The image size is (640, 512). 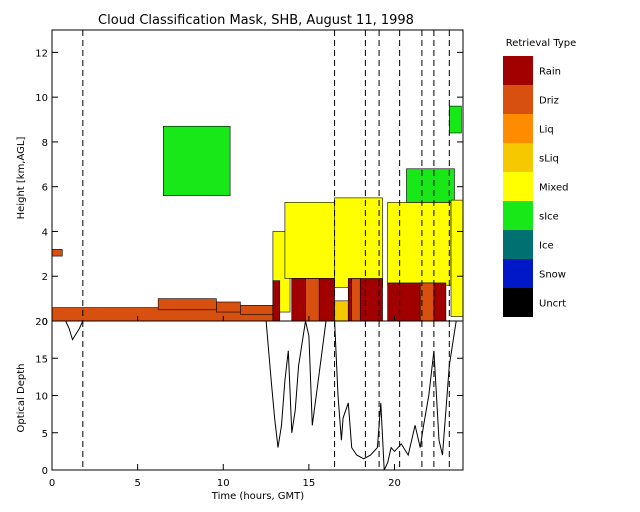 I want to click on legend-swatch-mixed, so click(x=518, y=186).